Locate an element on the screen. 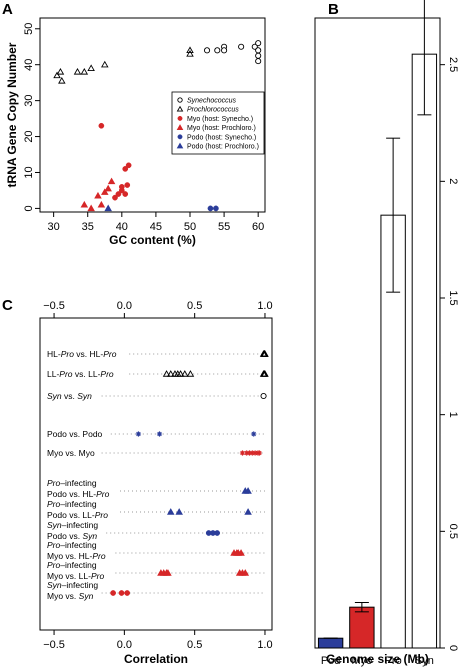 The image size is (474, 668). x-axis-label: Correlation is located at coordinates (156, 659).